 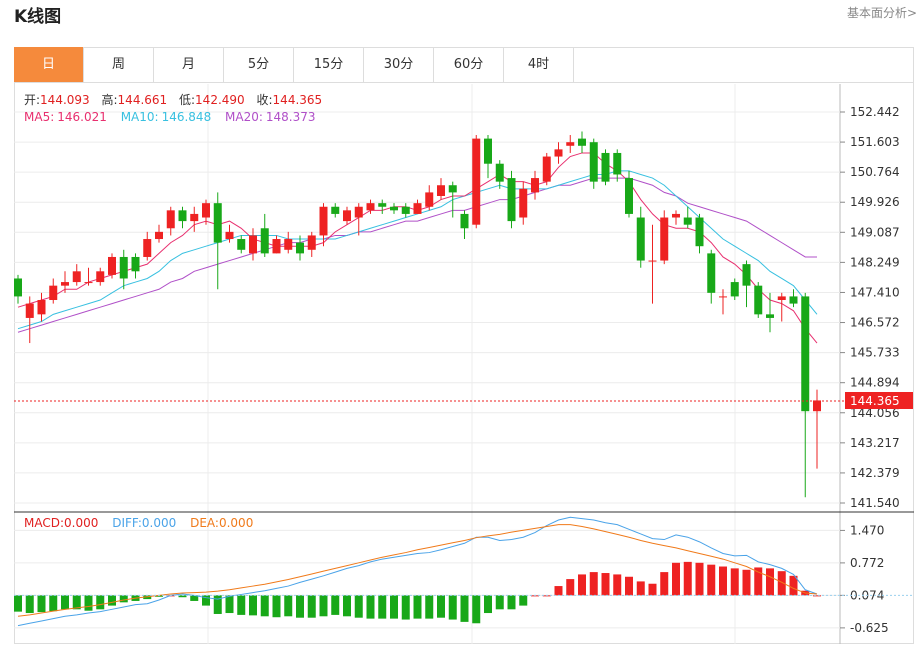 What do you see at coordinates (159, 523) in the screenshot?
I see `diff-value: 0.000` at bounding box center [159, 523].